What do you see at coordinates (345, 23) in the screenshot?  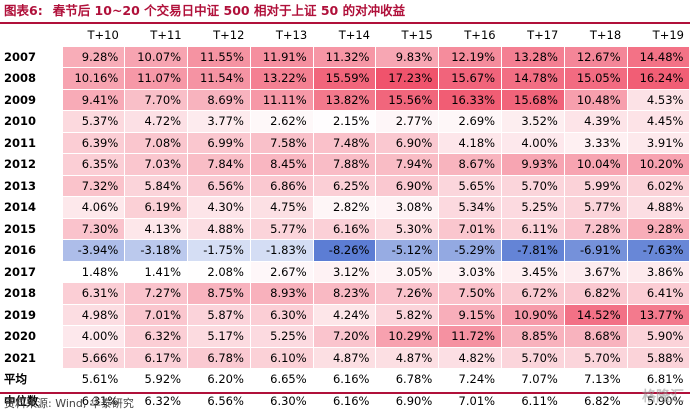 I see `top-rule` at bounding box center [345, 23].